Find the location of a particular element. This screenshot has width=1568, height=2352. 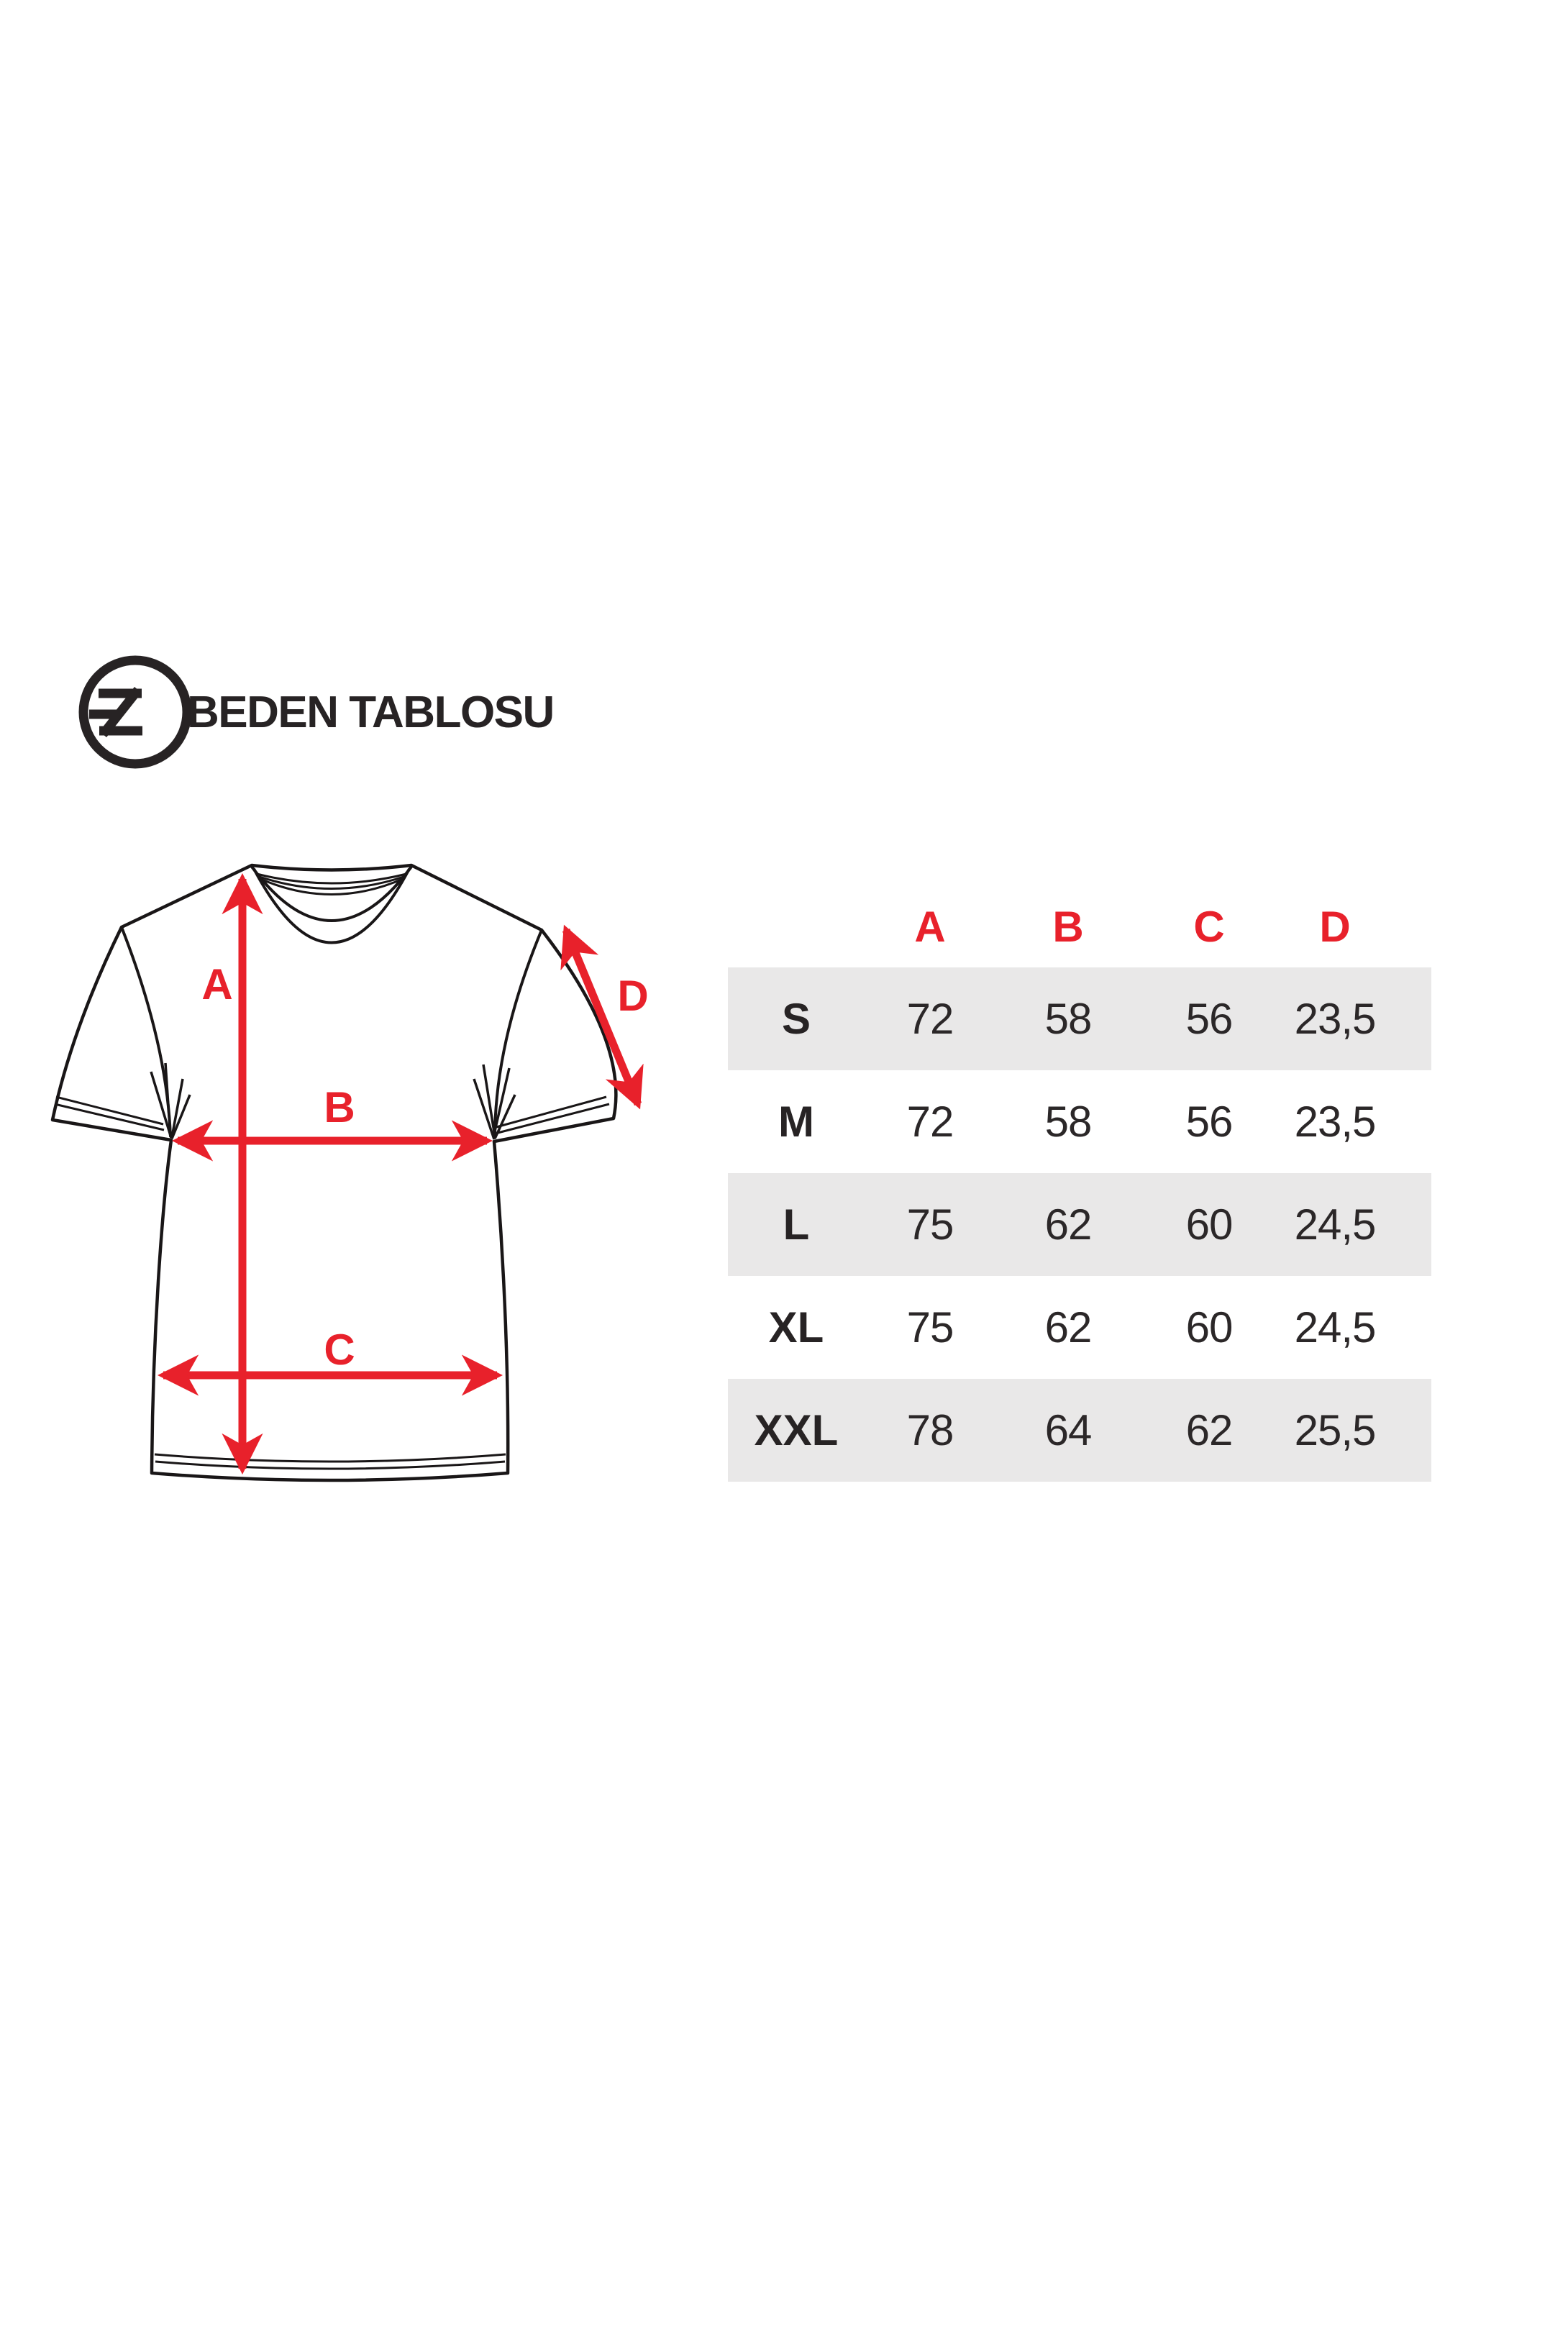

size-label: L is located at coordinates (797, 1225).